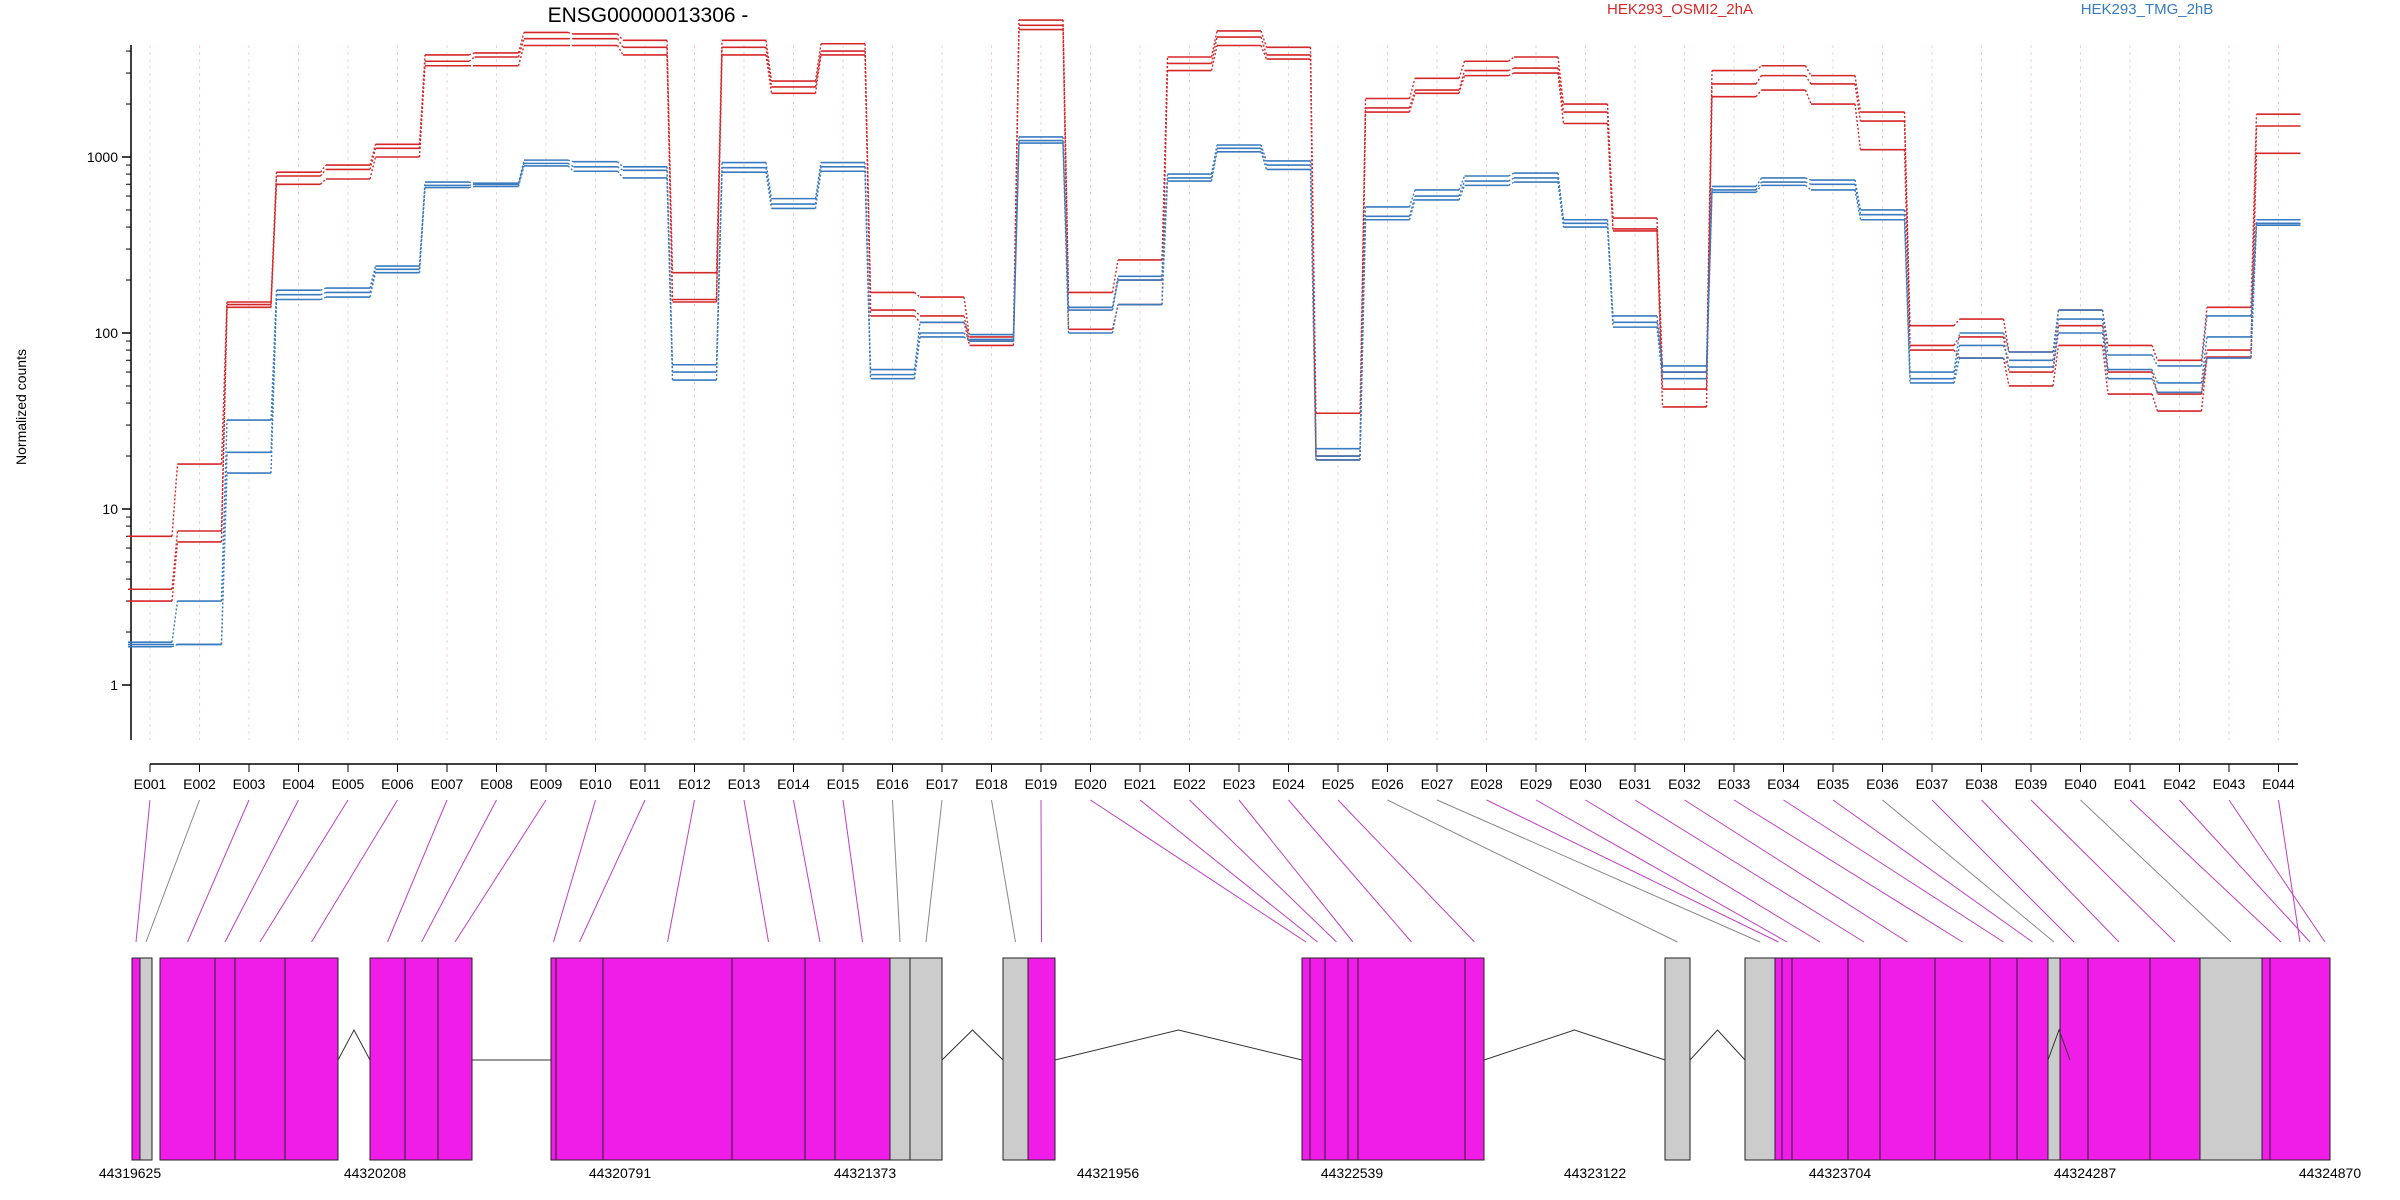 This screenshot has height=1200, width=2400. I want to click on x-tick-label: E016, so click(892, 784).